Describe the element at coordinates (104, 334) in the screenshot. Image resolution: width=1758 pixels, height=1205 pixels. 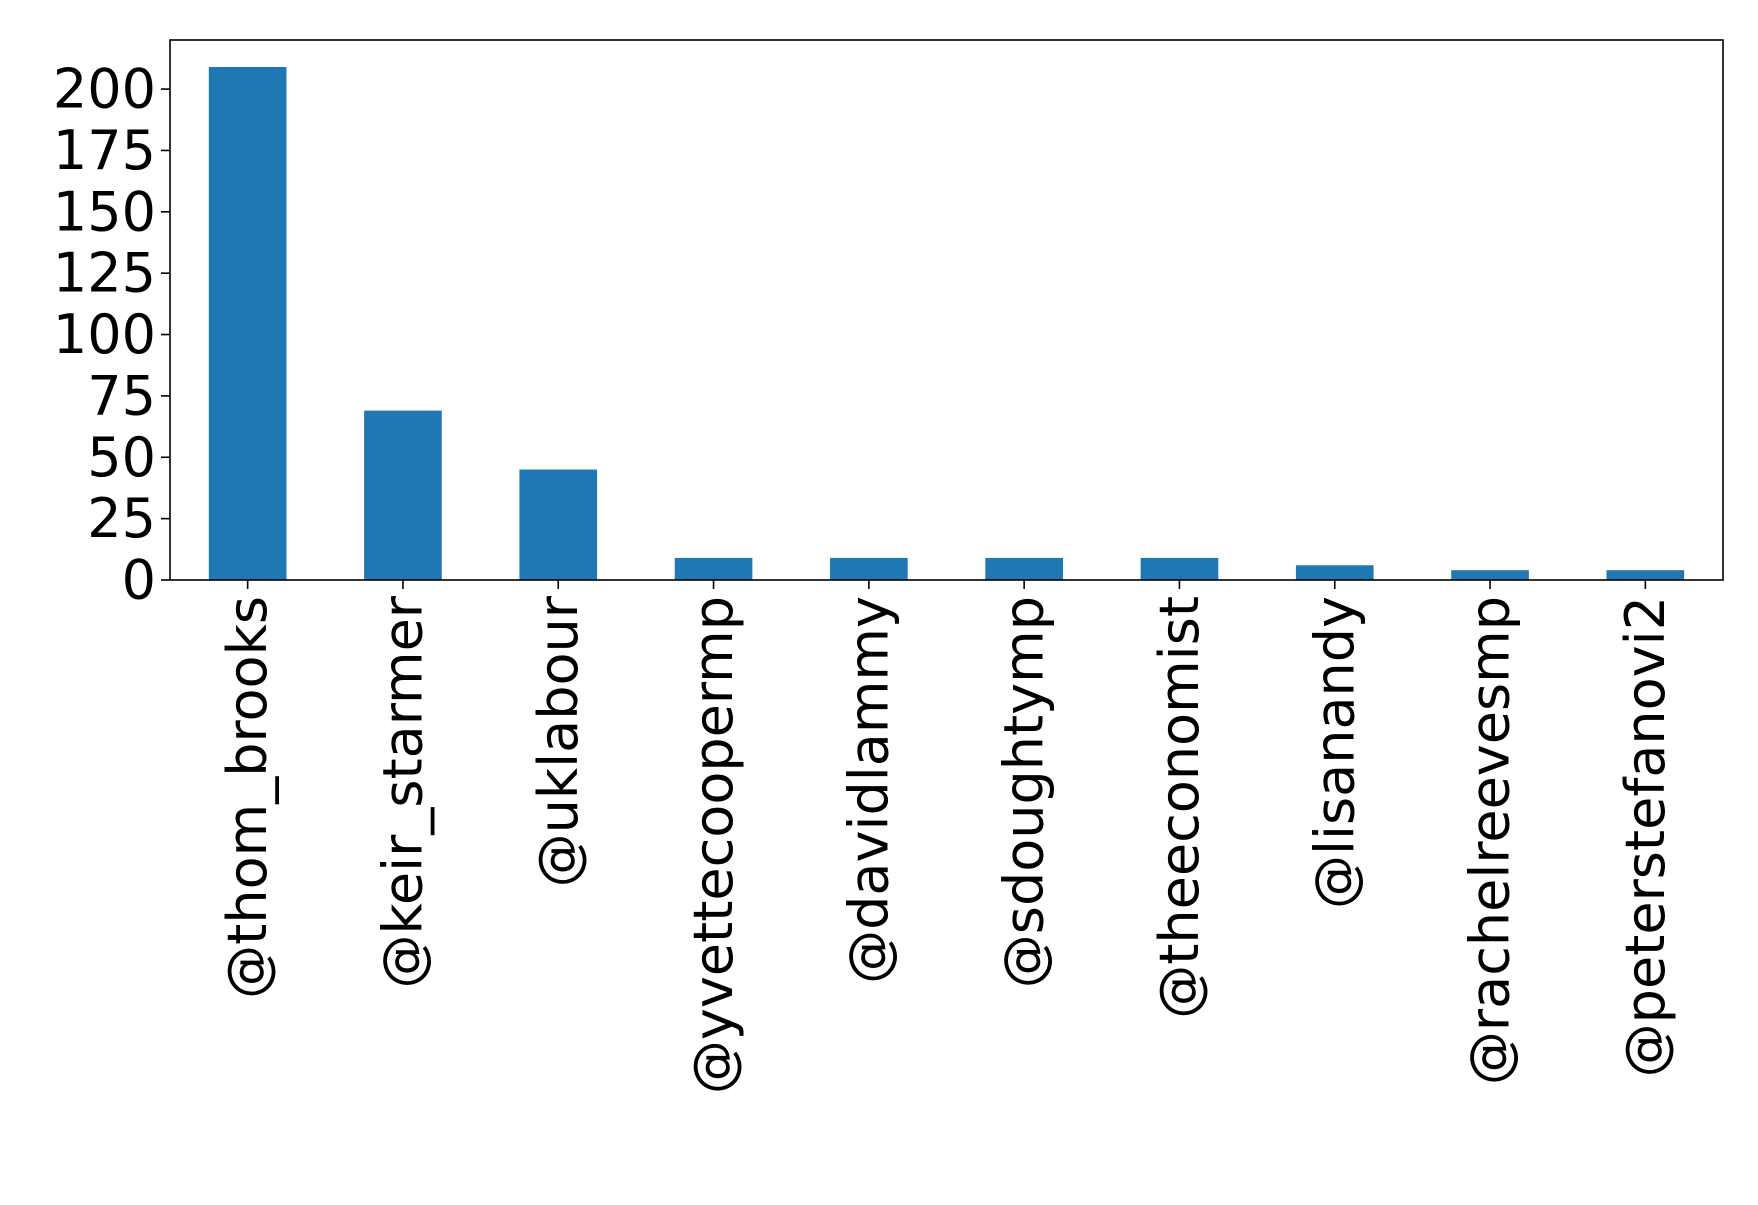
I see `y-tick-label: 100` at that location.